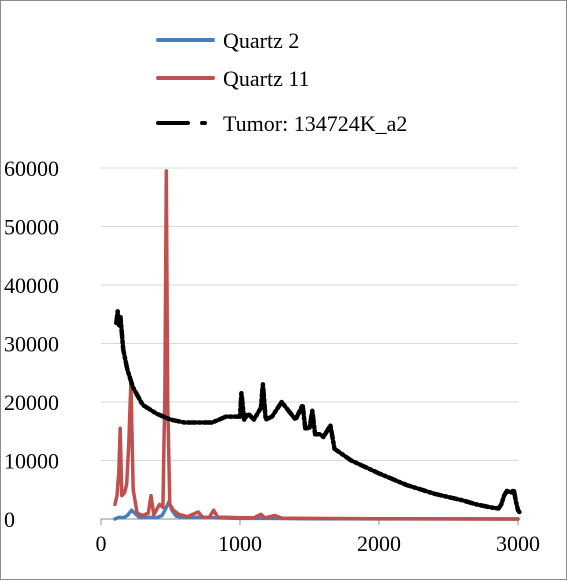 The height and width of the screenshot is (581, 567). Describe the element at coordinates (31, 285) in the screenshot. I see `y-tick-label: 40000` at that location.